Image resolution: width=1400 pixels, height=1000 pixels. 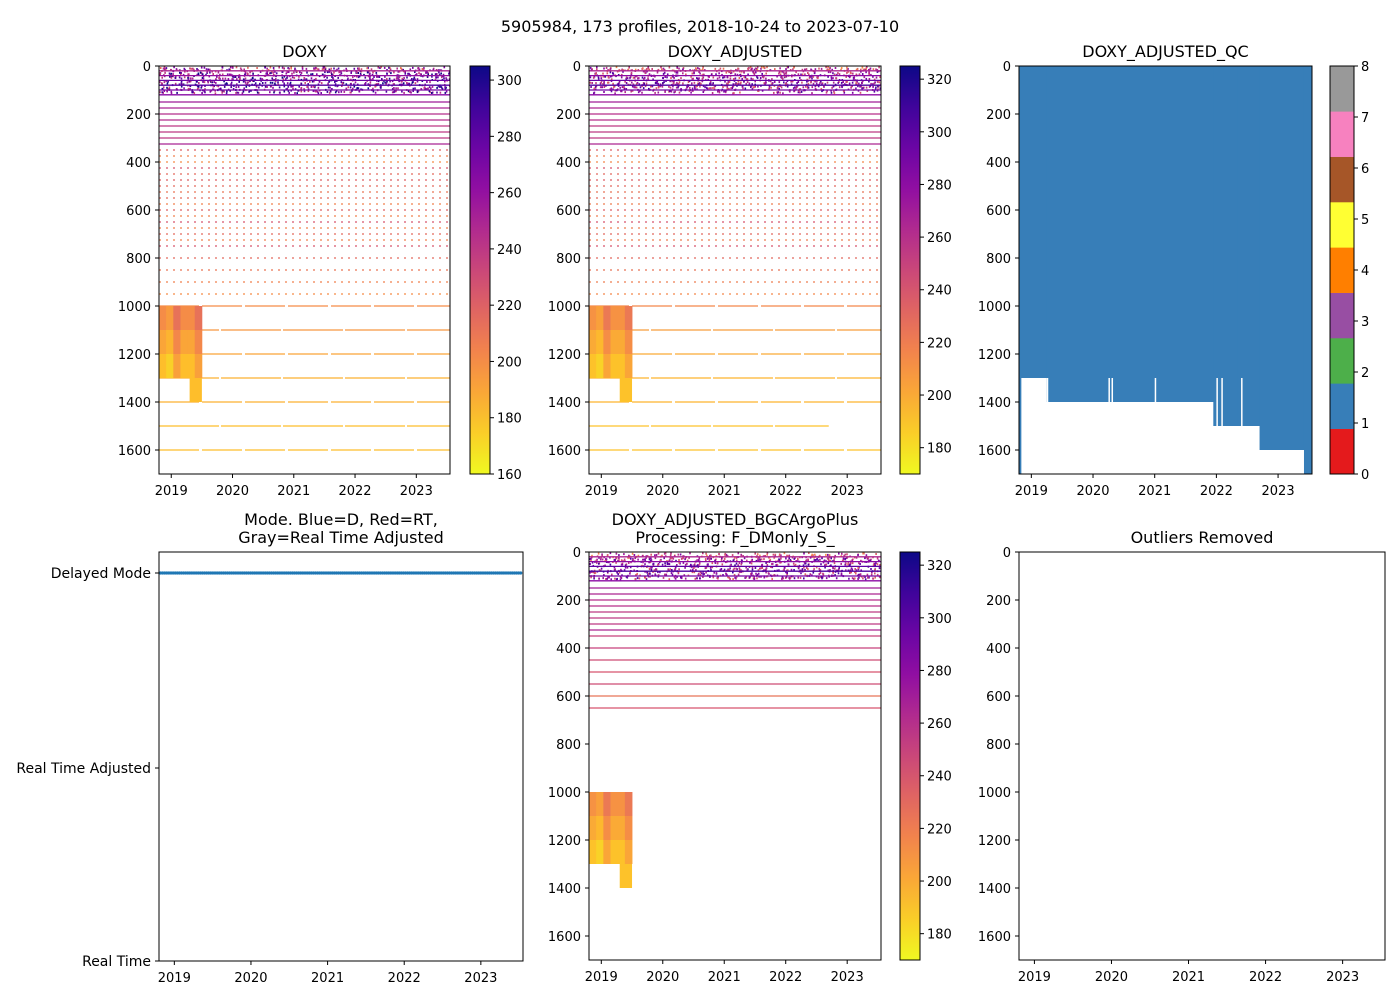 What do you see at coordinates (621, 342) in the screenshot?
I see `deep-profile-cell` at bounding box center [621, 342].